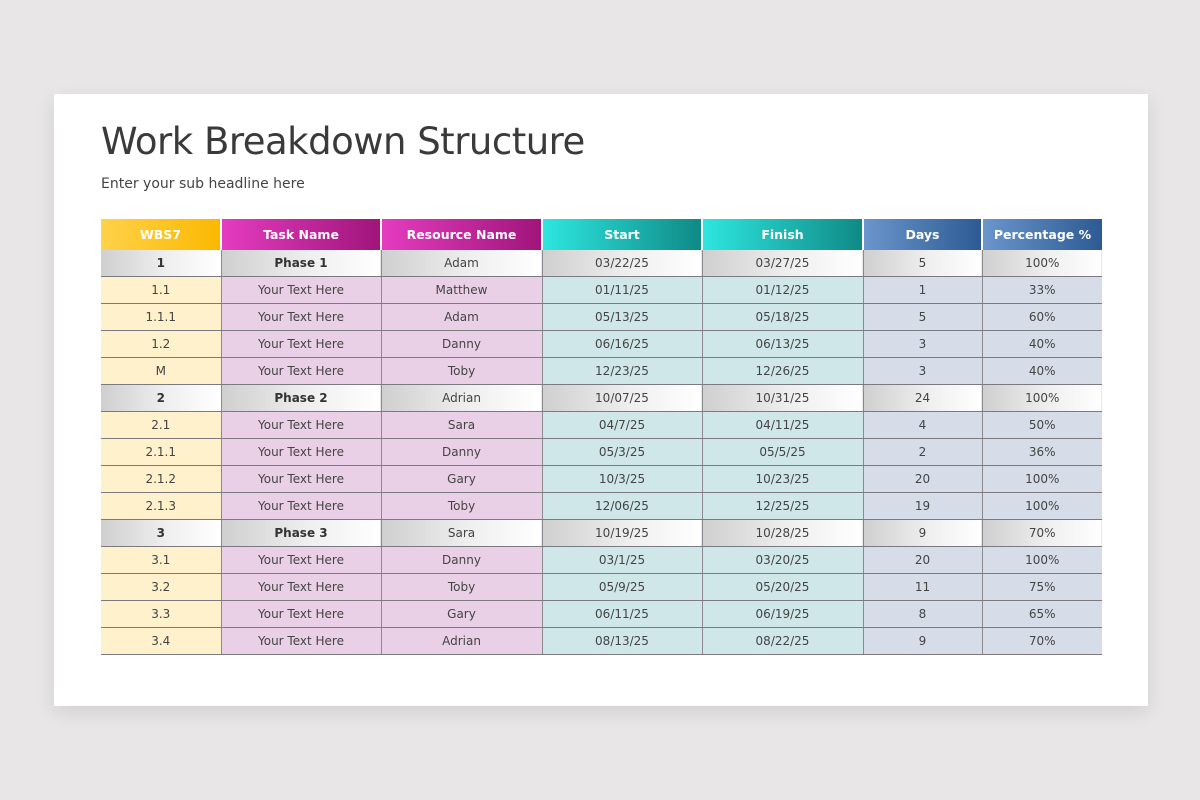 The image size is (1200, 800). Describe the element at coordinates (783, 614) in the screenshot. I see `finish-cell: 06/19/25` at that location.